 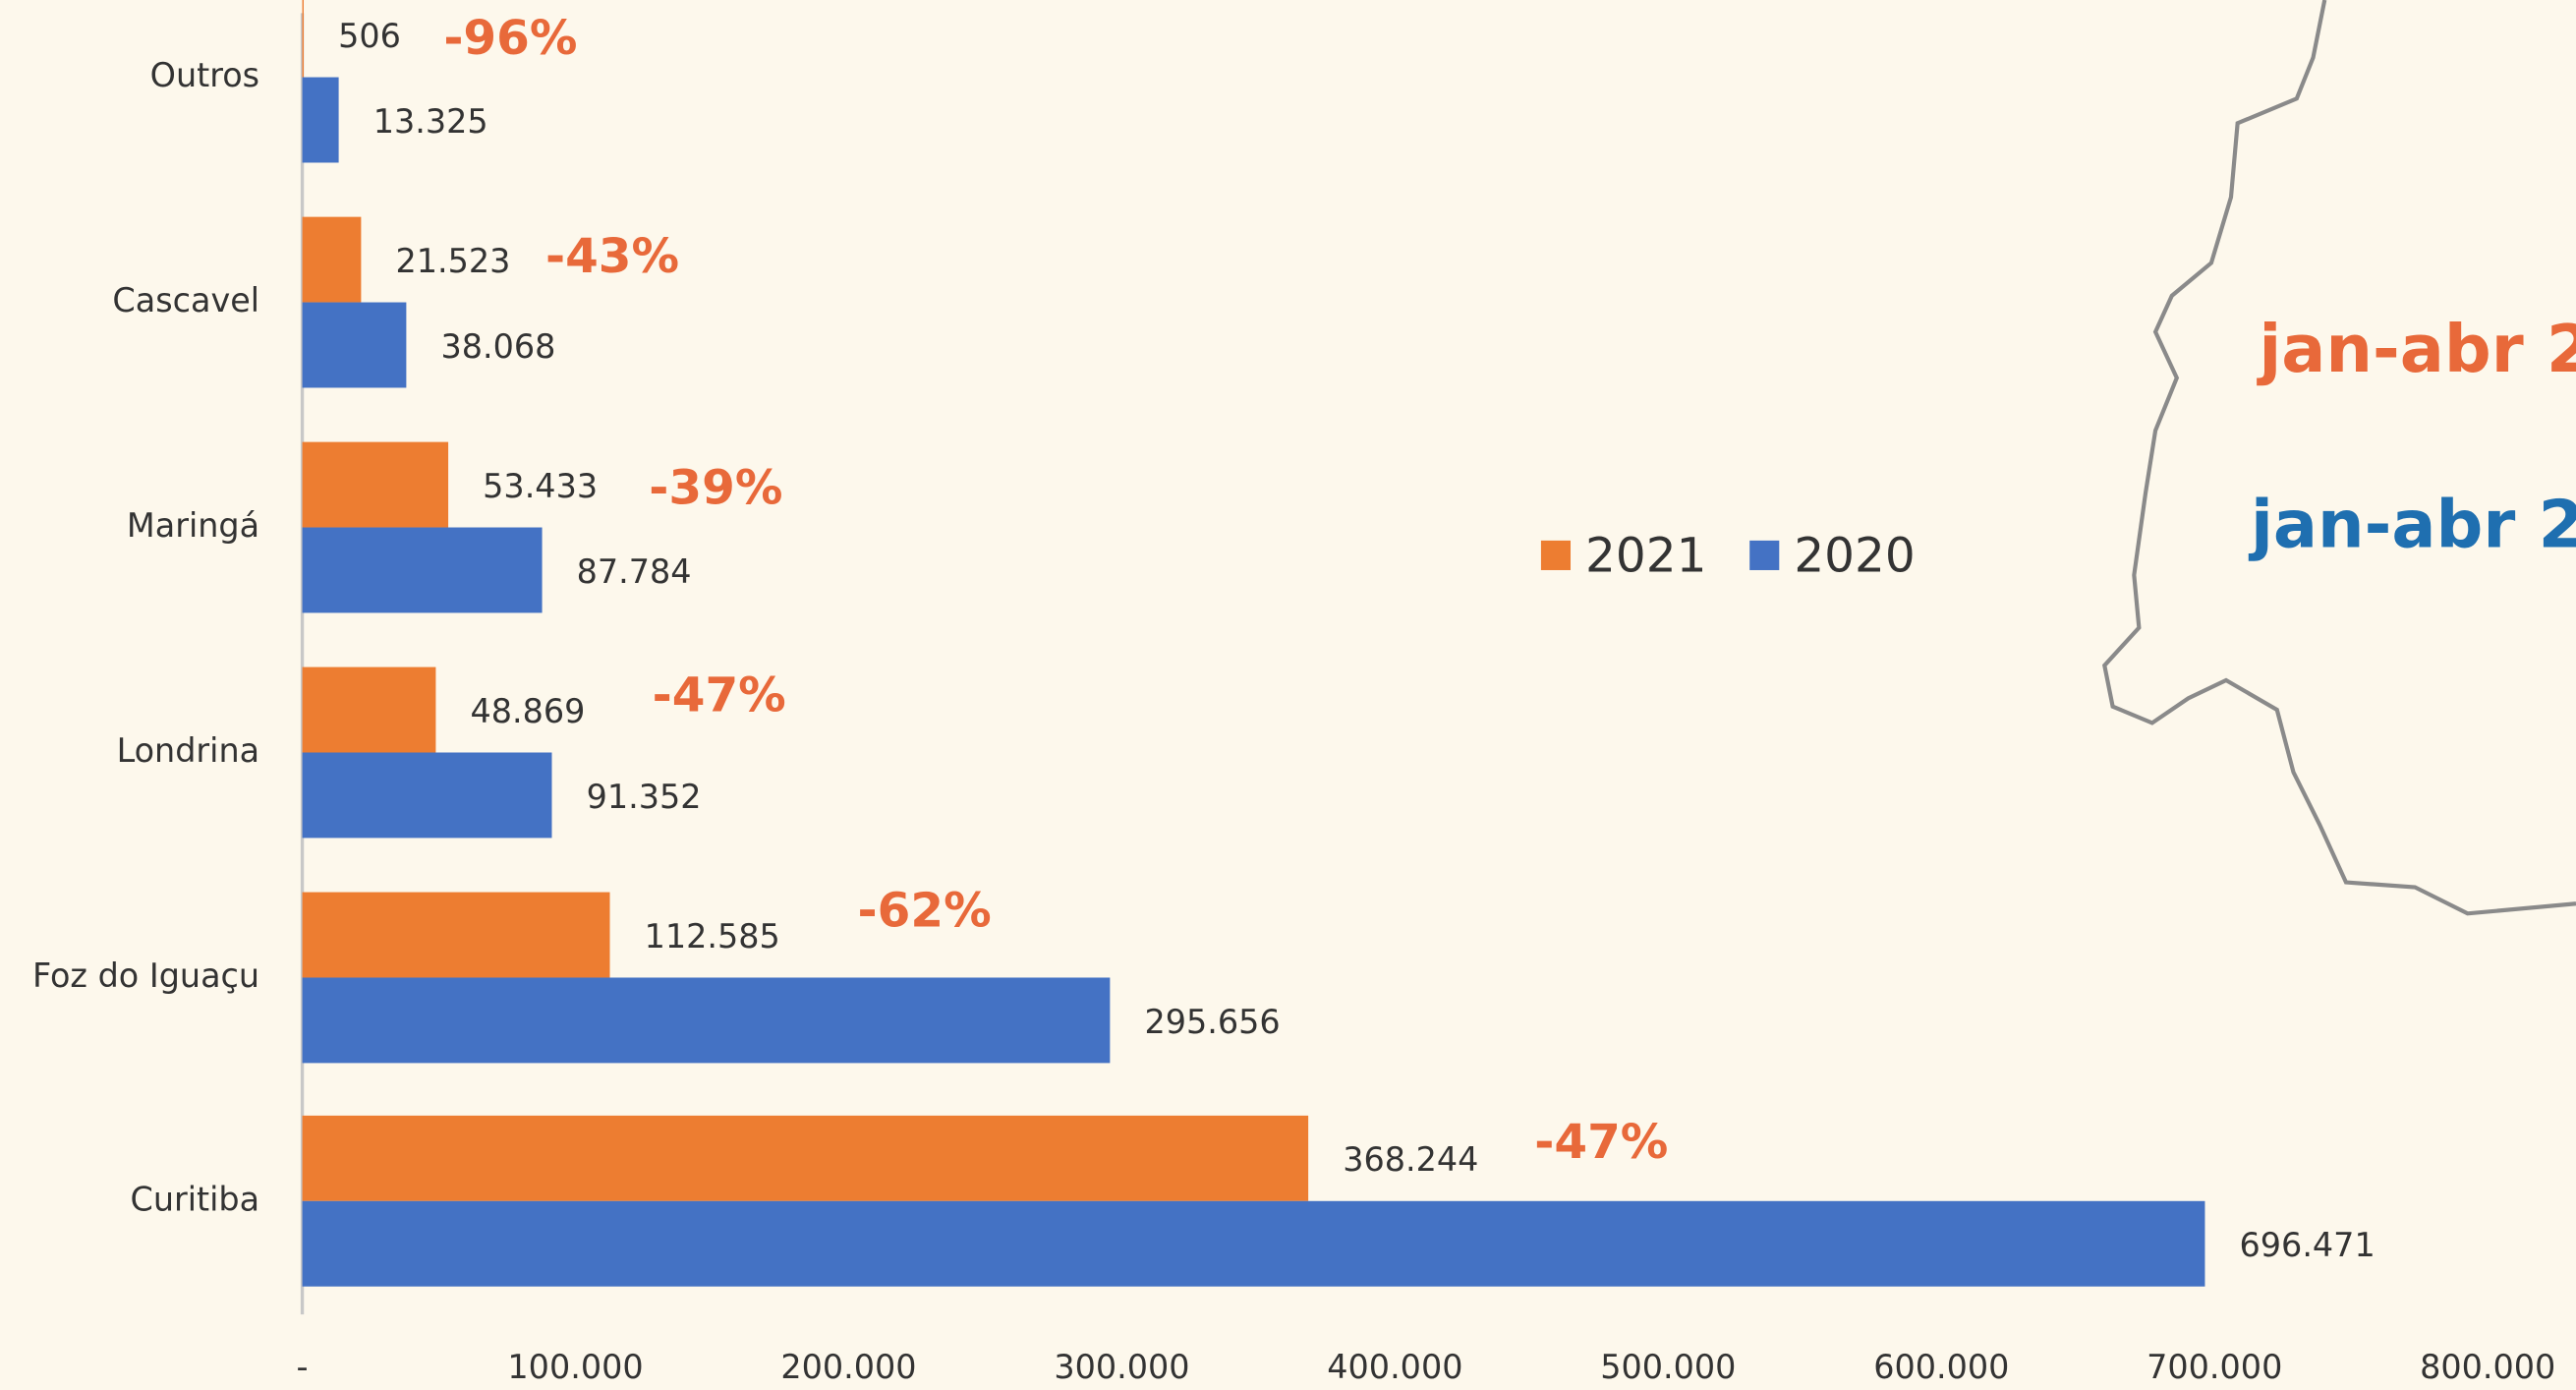 What do you see at coordinates (452, 261) in the screenshot?
I see `value-label: 21.523` at bounding box center [452, 261].